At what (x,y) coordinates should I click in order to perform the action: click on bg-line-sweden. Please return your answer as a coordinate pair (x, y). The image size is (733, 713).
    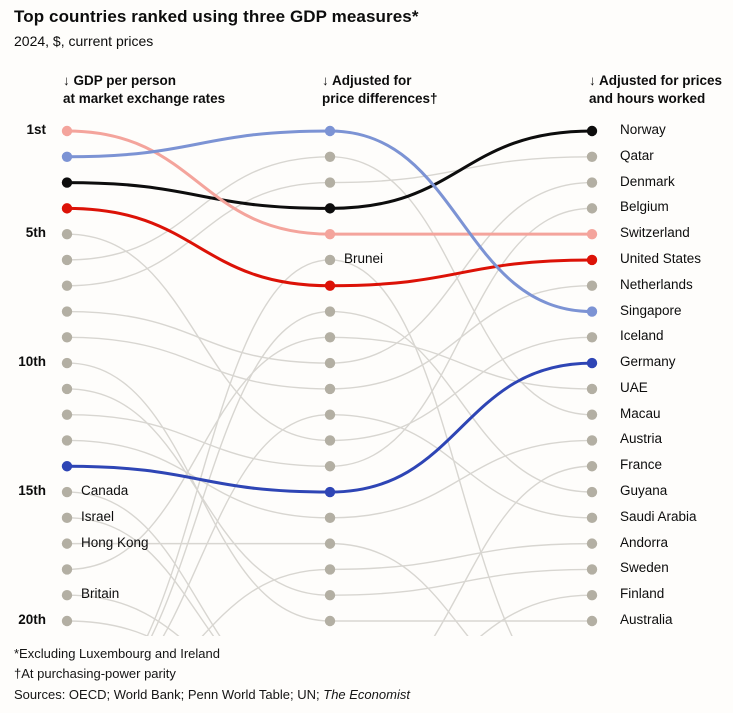
    Looking at the image, I should click on (461, 582).